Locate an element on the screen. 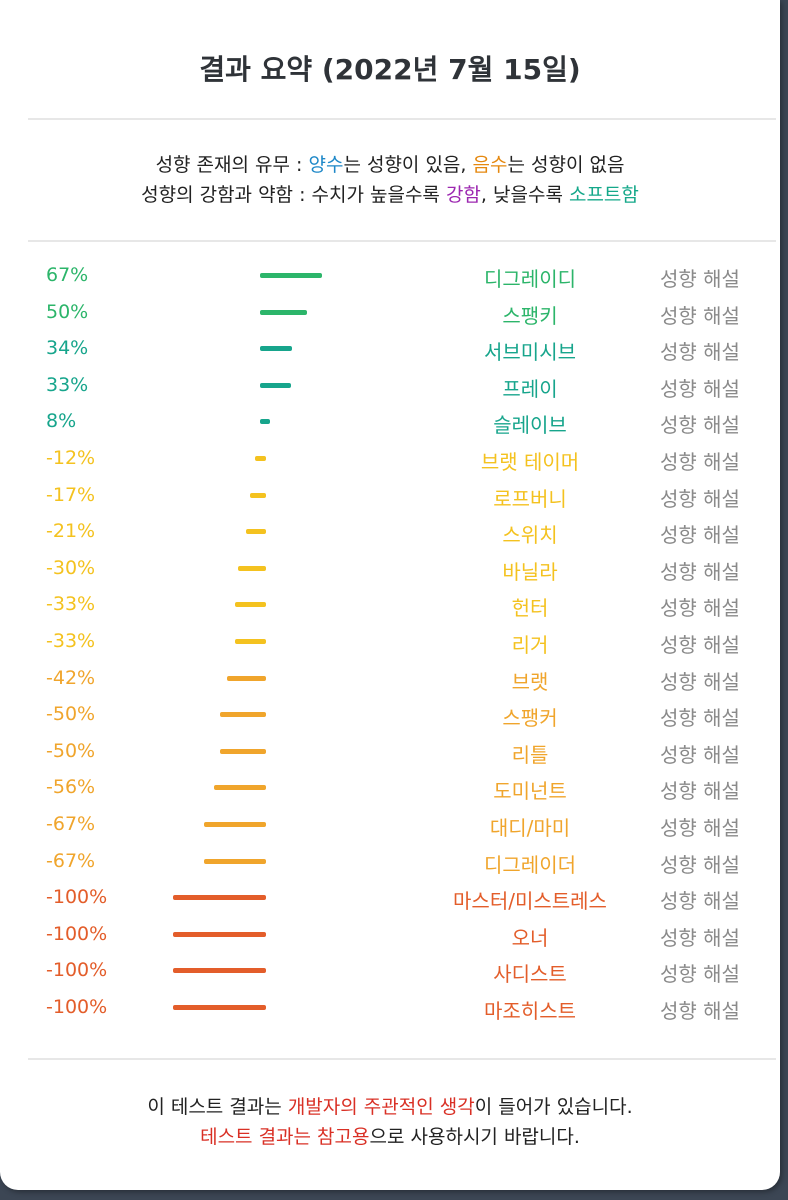 The image size is (788, 1200). trait-name: 마스터/미스트레스 is located at coordinates (530, 901).